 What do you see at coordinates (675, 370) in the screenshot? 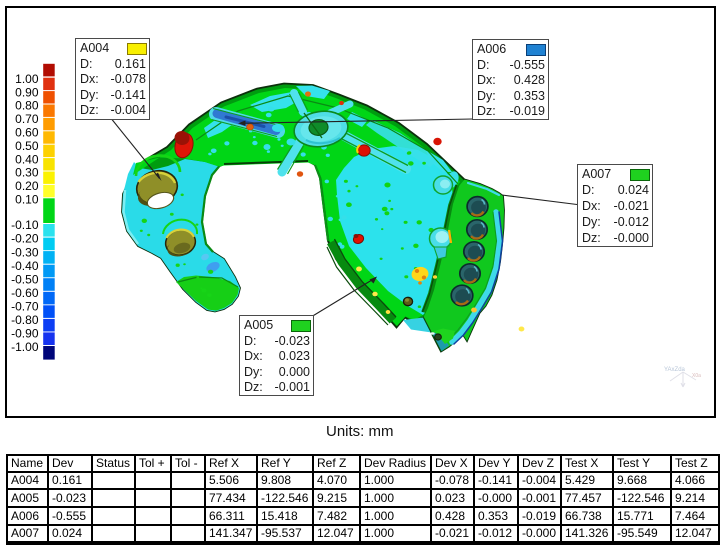
I see `svg-text: YAxZda` at bounding box center [675, 370].